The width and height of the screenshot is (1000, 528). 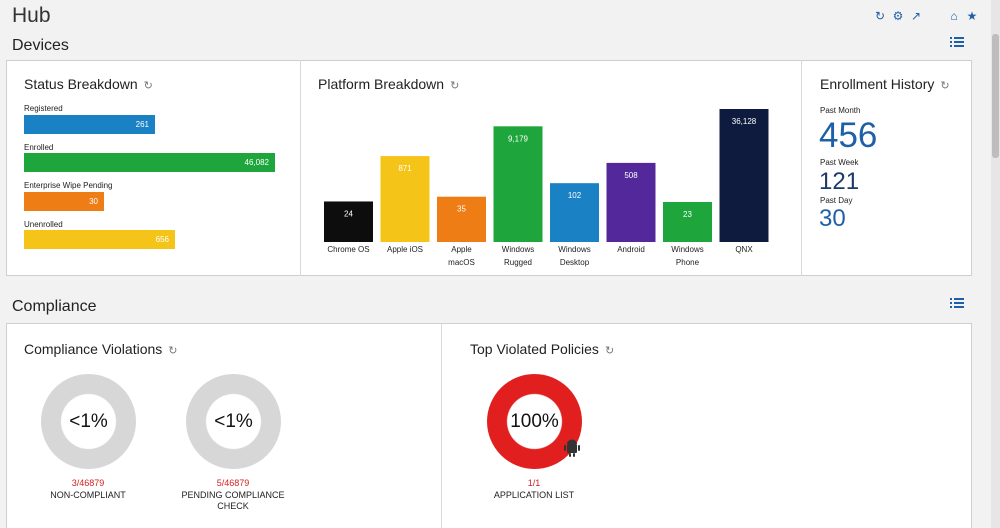 What do you see at coordinates (848, 135) in the screenshot?
I see `past-month-value: 456` at bounding box center [848, 135].